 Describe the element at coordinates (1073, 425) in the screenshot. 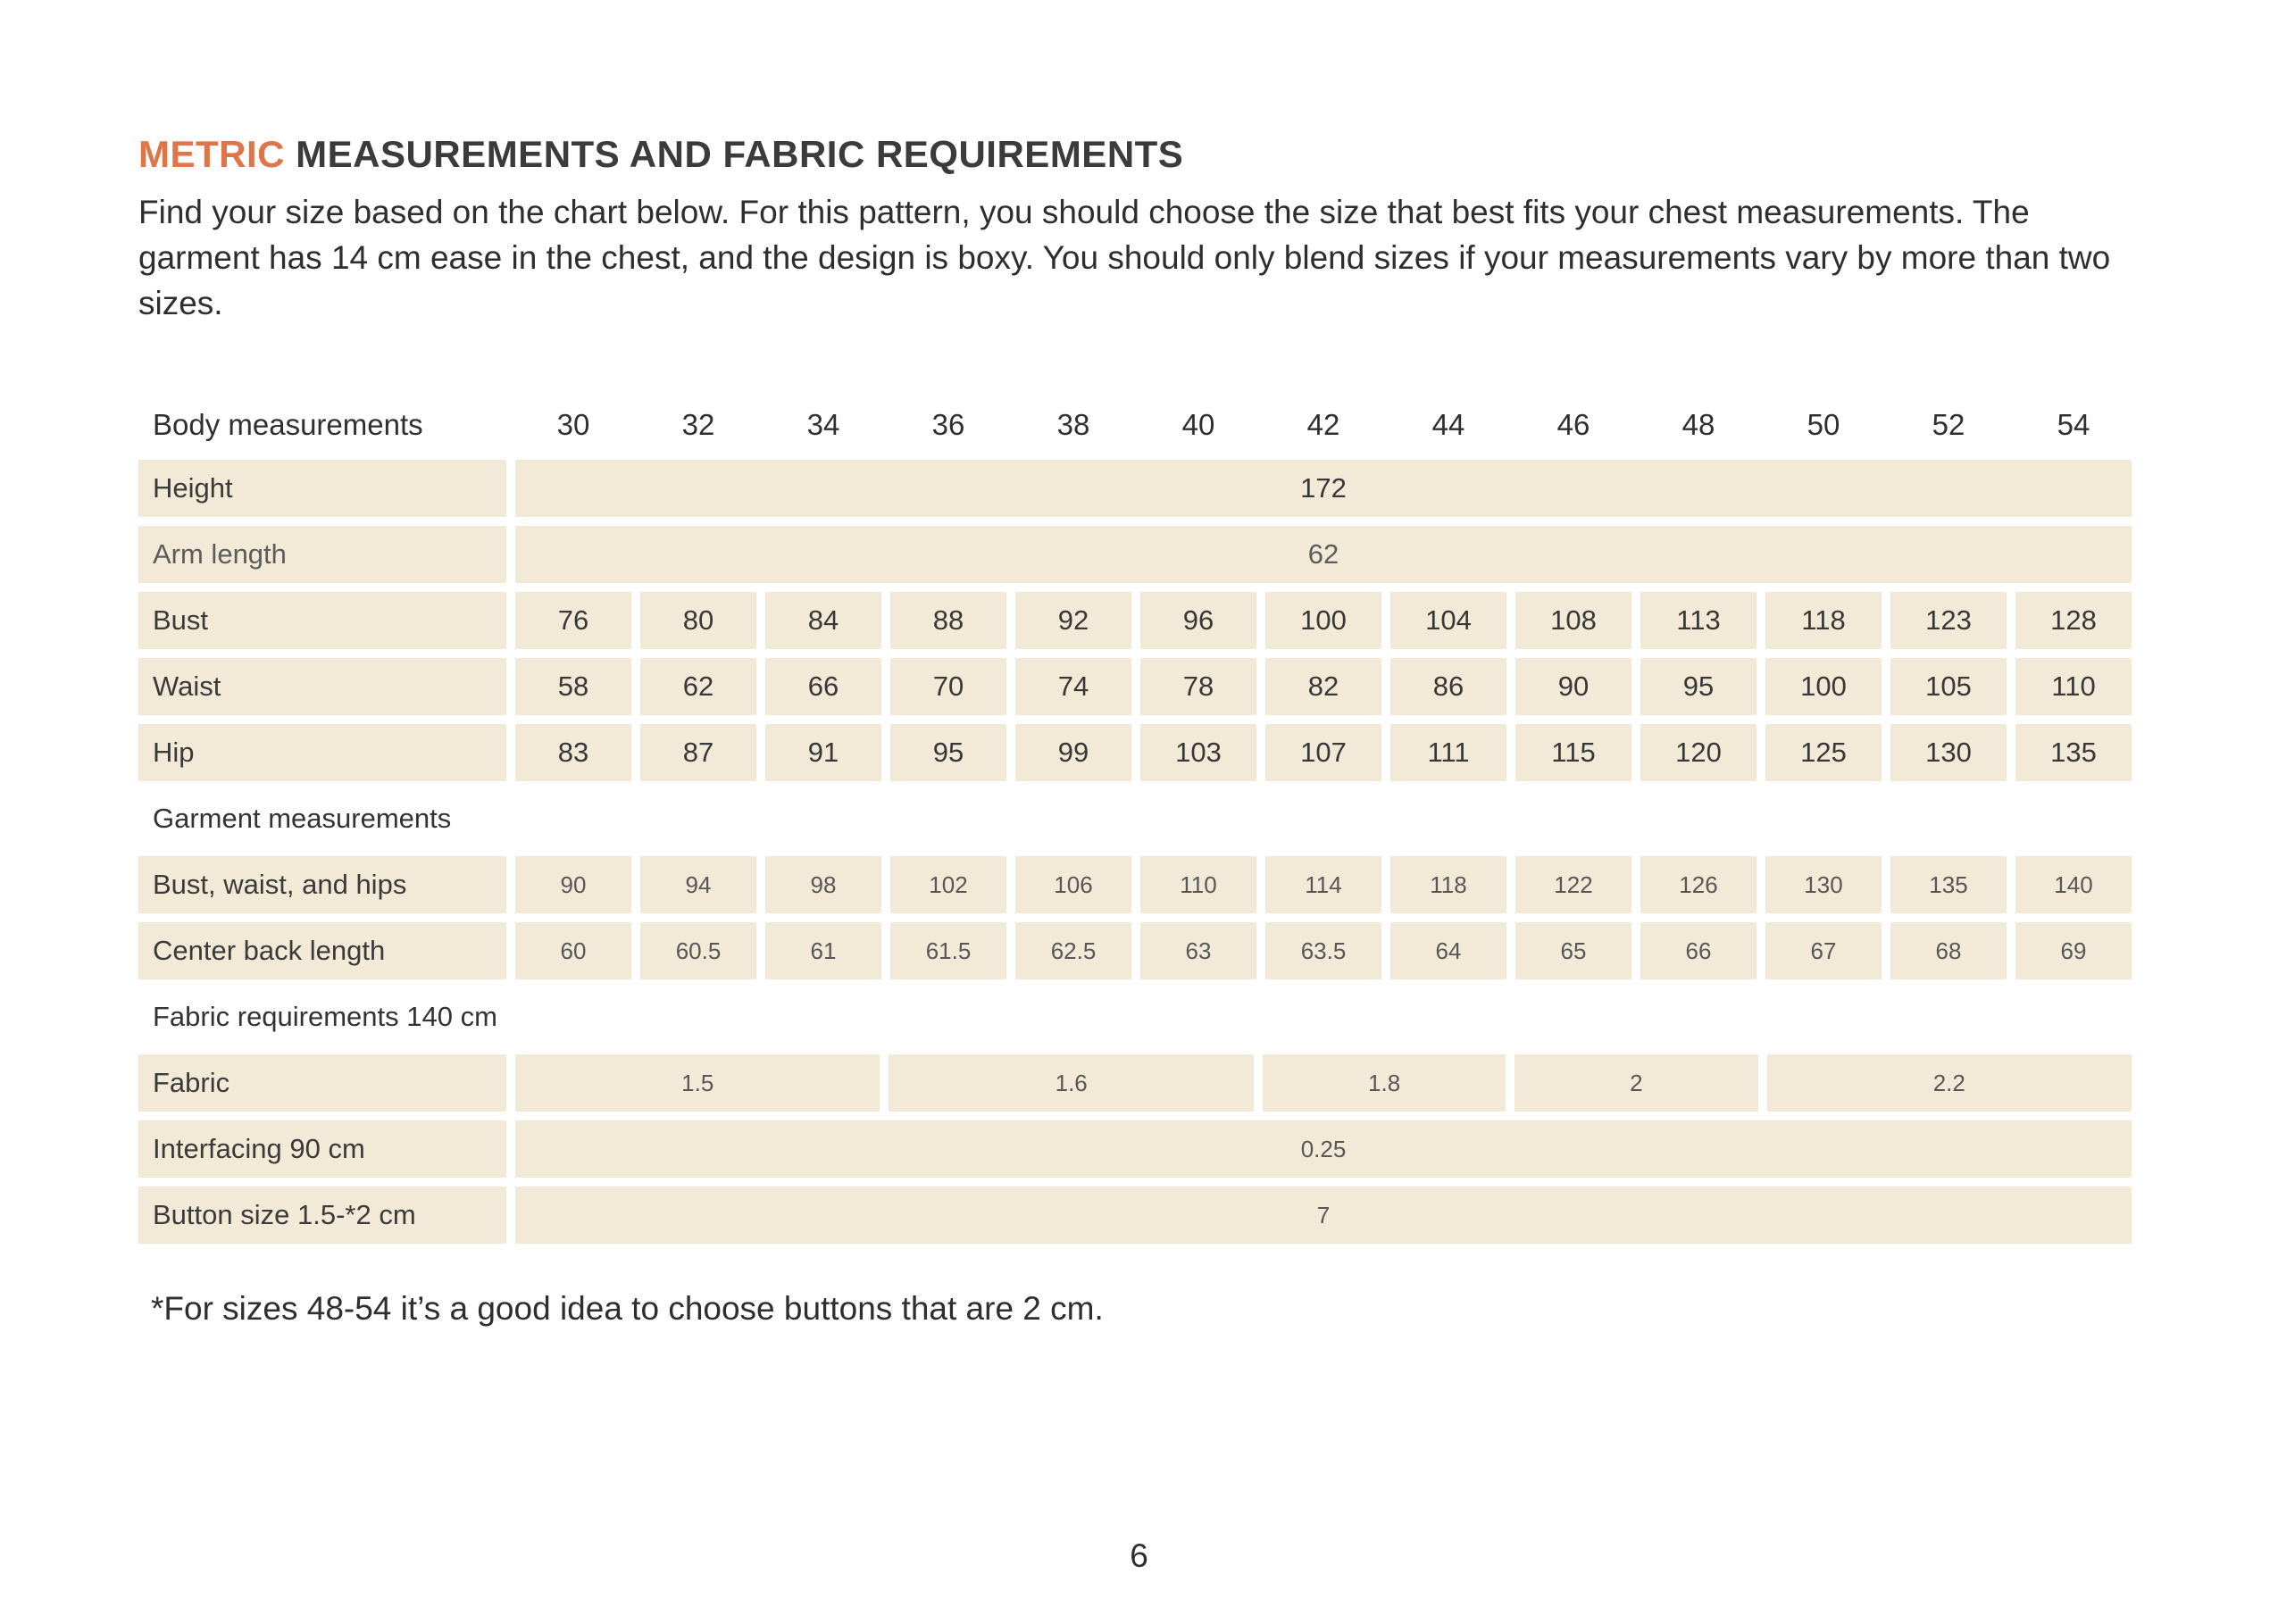

I see `size-column-header: 38` at that location.